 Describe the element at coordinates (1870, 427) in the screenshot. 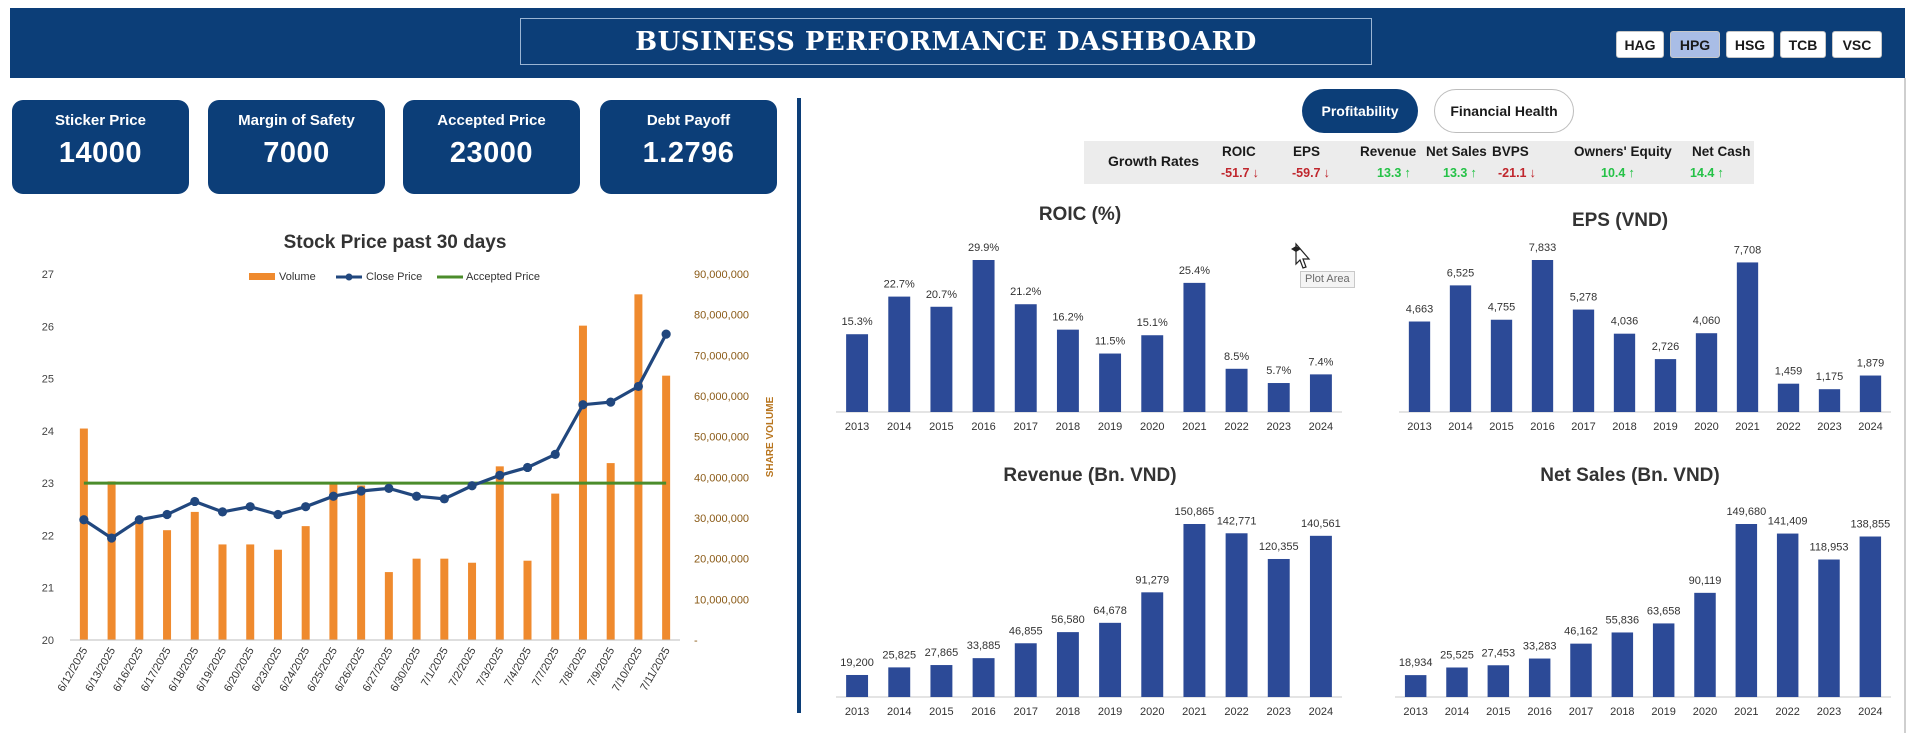

I see `eps-x-tick: 2024` at that location.